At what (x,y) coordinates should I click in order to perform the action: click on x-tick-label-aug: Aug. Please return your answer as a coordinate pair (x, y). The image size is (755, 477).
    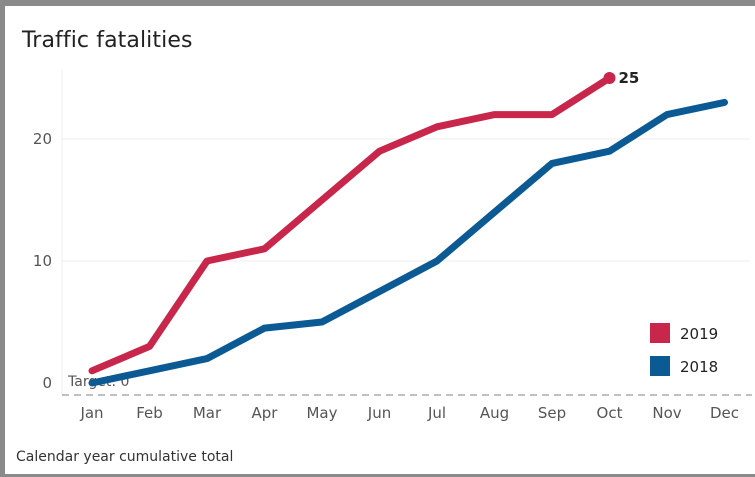
    Looking at the image, I should click on (494, 413).